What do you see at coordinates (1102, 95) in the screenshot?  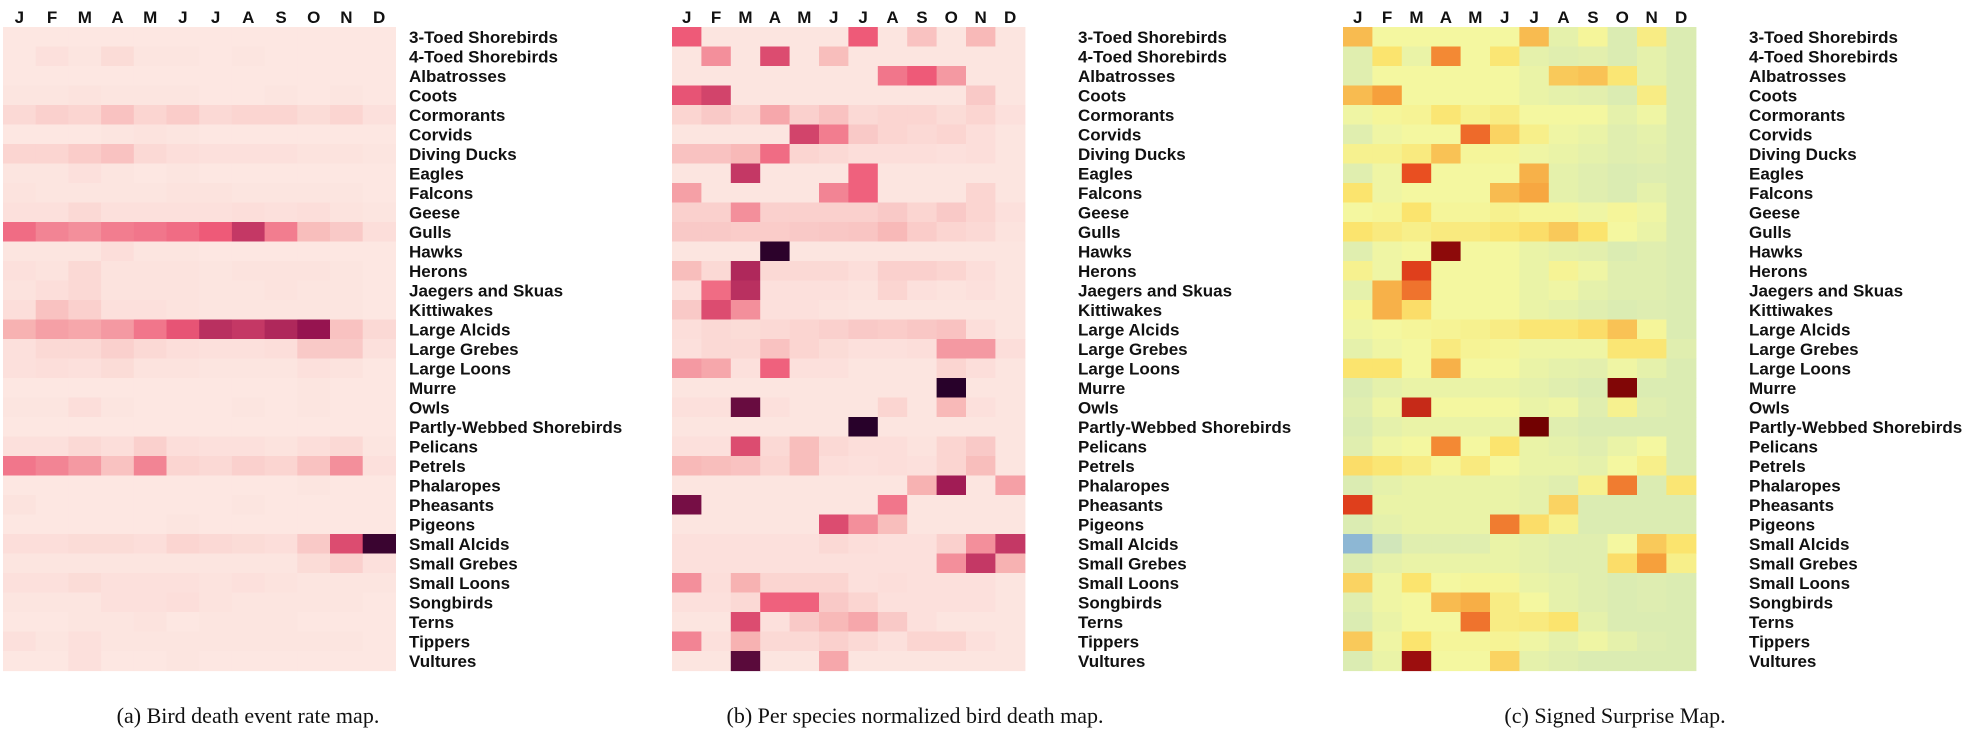 I see `row-label: Coots` at bounding box center [1102, 95].